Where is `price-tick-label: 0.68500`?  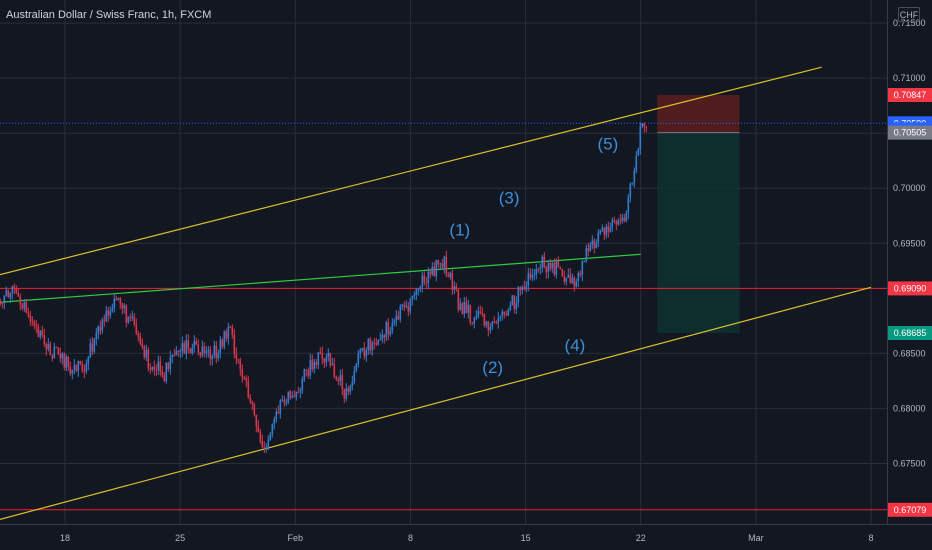
price-tick-label: 0.68500 is located at coordinates (909, 353).